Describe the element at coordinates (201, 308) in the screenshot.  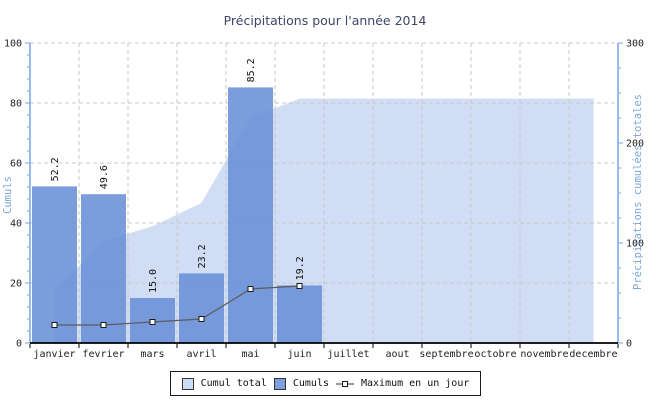
I see `bar-avril` at that location.